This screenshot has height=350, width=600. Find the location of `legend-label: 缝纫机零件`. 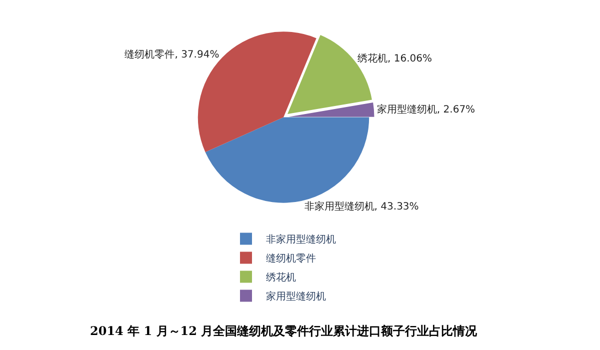

legend-label: 缝纫机零件 is located at coordinates (291, 258).